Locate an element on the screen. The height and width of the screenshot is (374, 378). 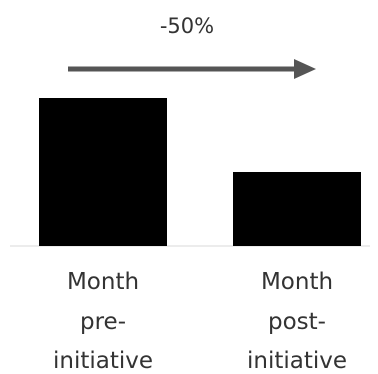
category-label-0-line-0: Month is located at coordinates (103, 282).